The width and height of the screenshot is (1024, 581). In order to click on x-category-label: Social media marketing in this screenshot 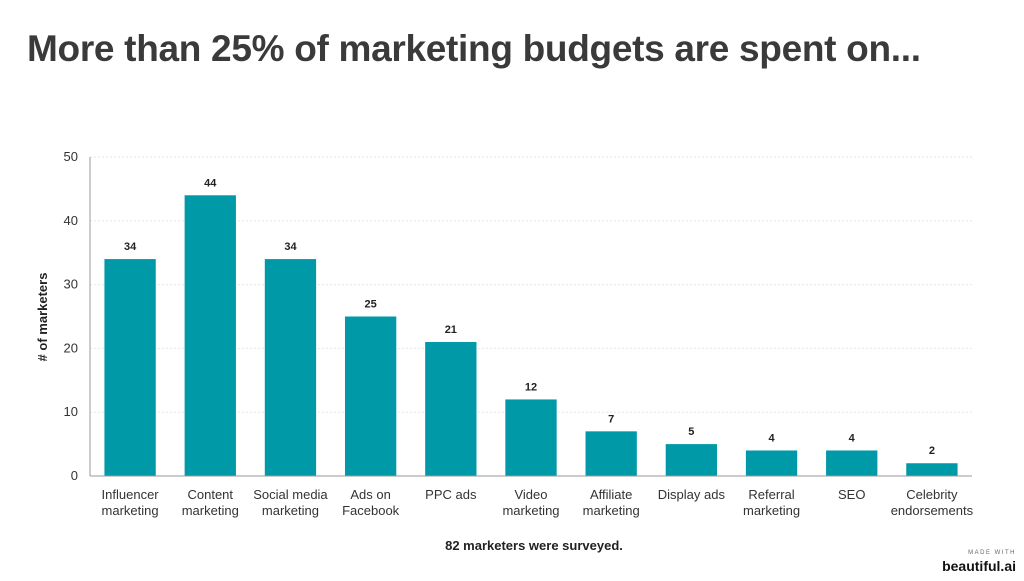, I will do `click(290, 502)`.